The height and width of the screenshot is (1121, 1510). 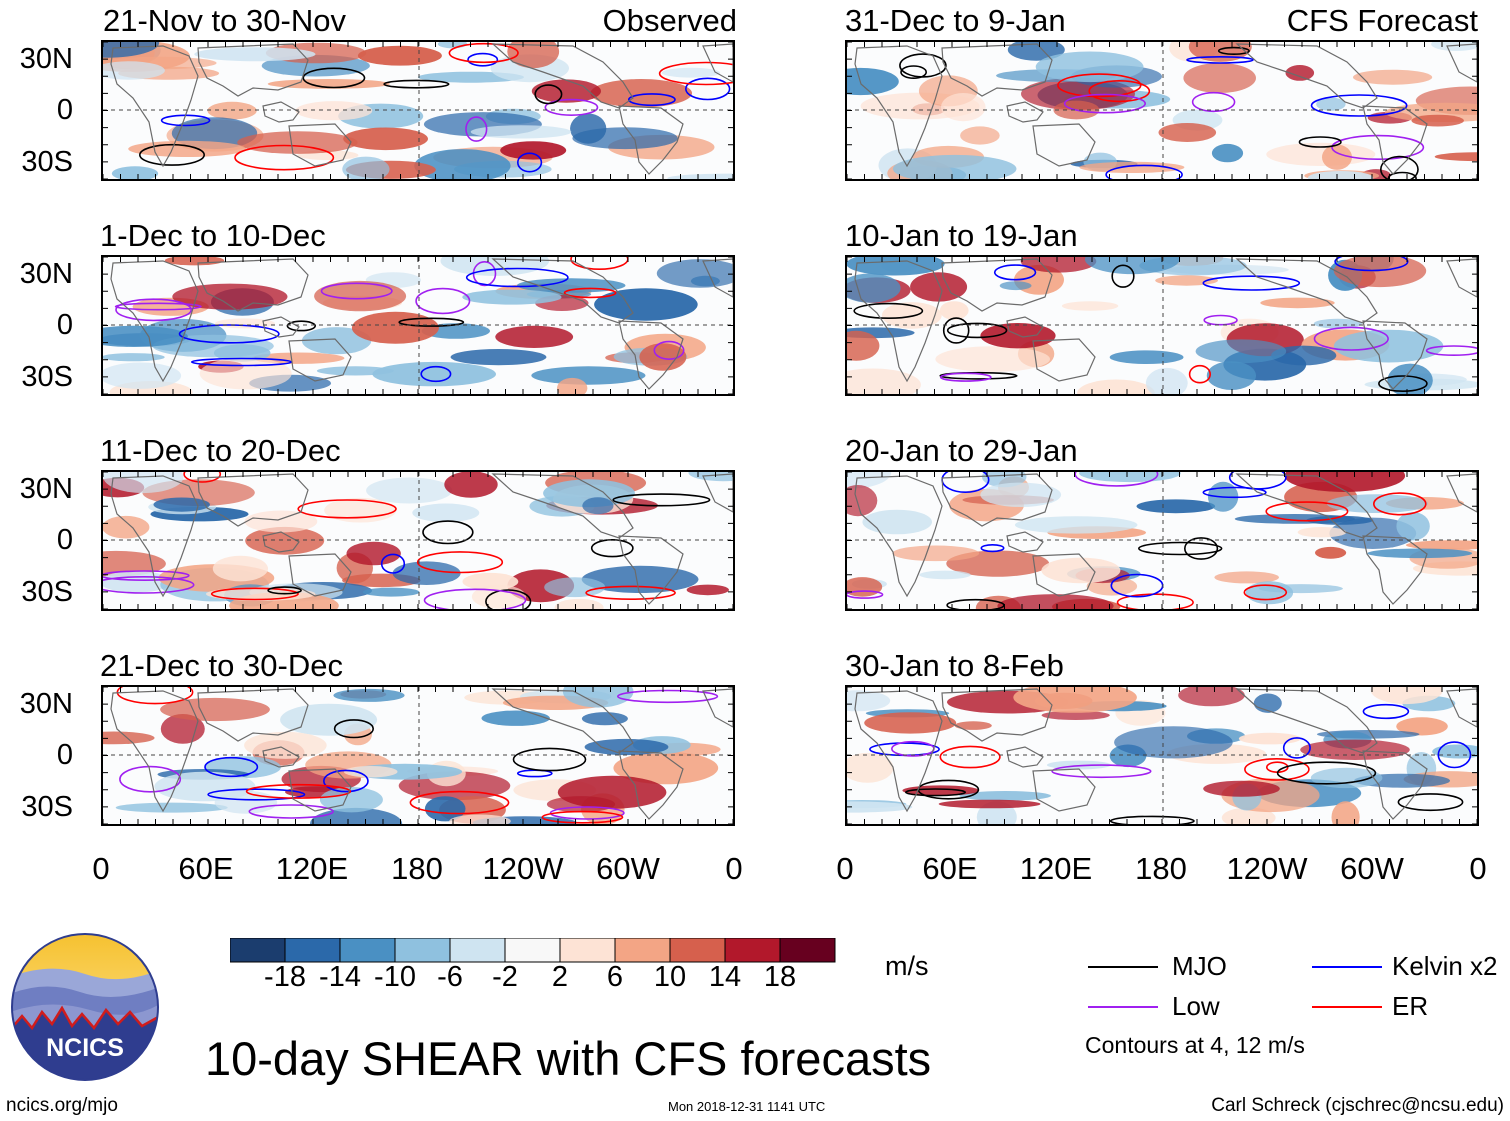 What do you see at coordinates (670, 977) in the screenshot?
I see `colorbar-label: 10` at bounding box center [670, 977].